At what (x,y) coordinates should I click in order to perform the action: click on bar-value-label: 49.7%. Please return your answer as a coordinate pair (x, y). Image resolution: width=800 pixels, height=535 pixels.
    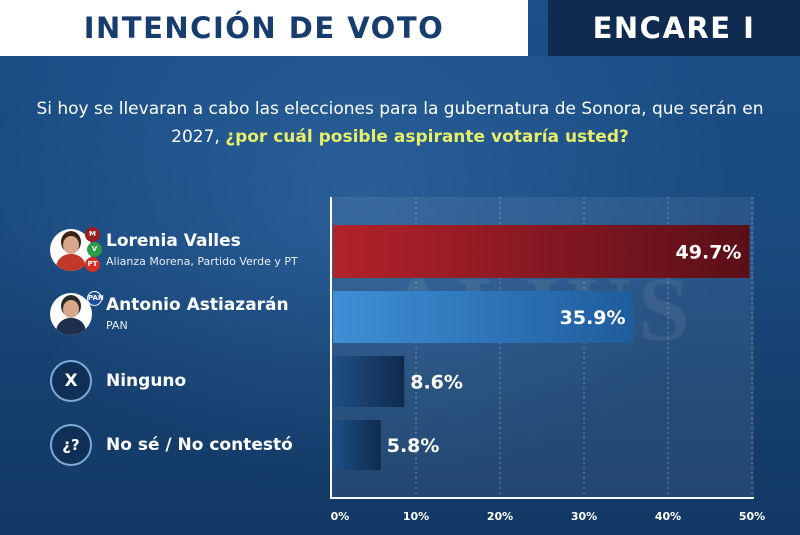
    Looking at the image, I should click on (709, 253).